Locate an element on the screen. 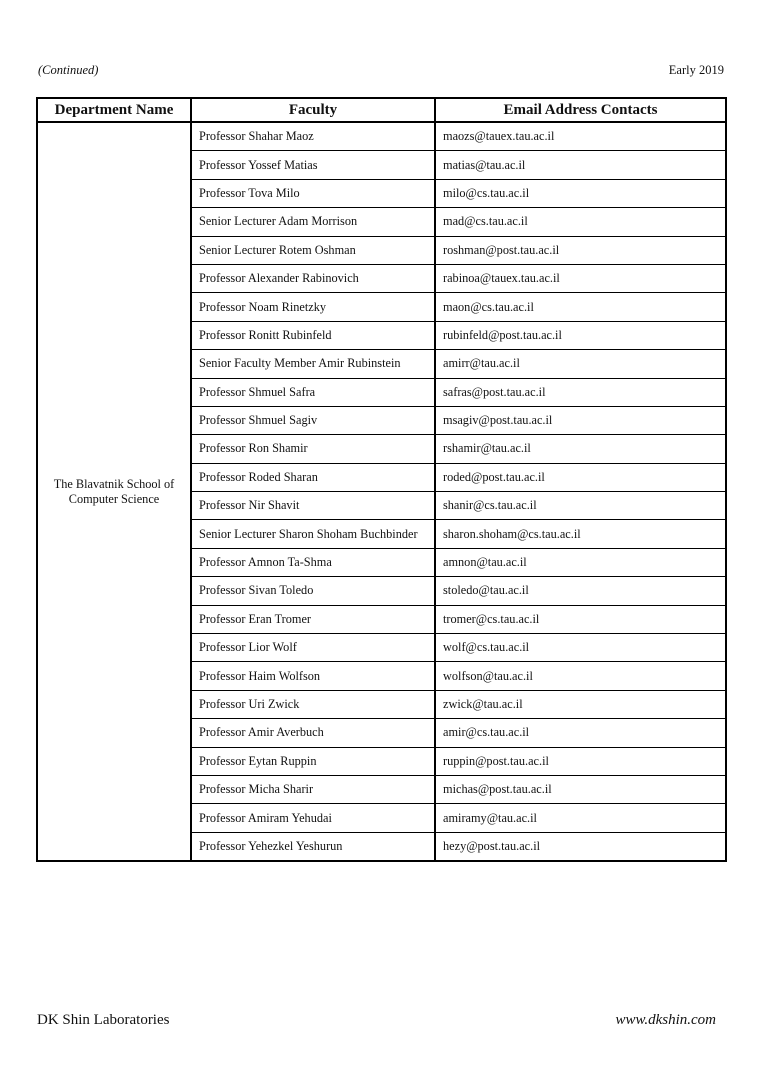 This screenshot has width=760, height=1075. email-cell: mad@cs.tau.ac.il is located at coordinates (580, 222).